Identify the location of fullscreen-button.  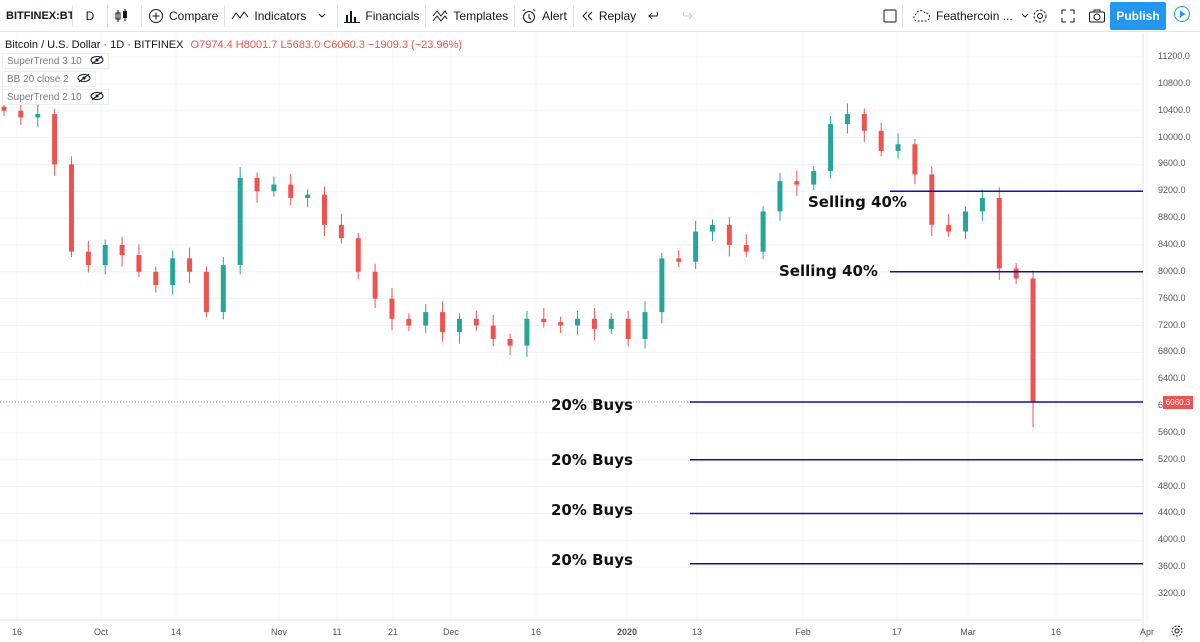
(1070, 16).